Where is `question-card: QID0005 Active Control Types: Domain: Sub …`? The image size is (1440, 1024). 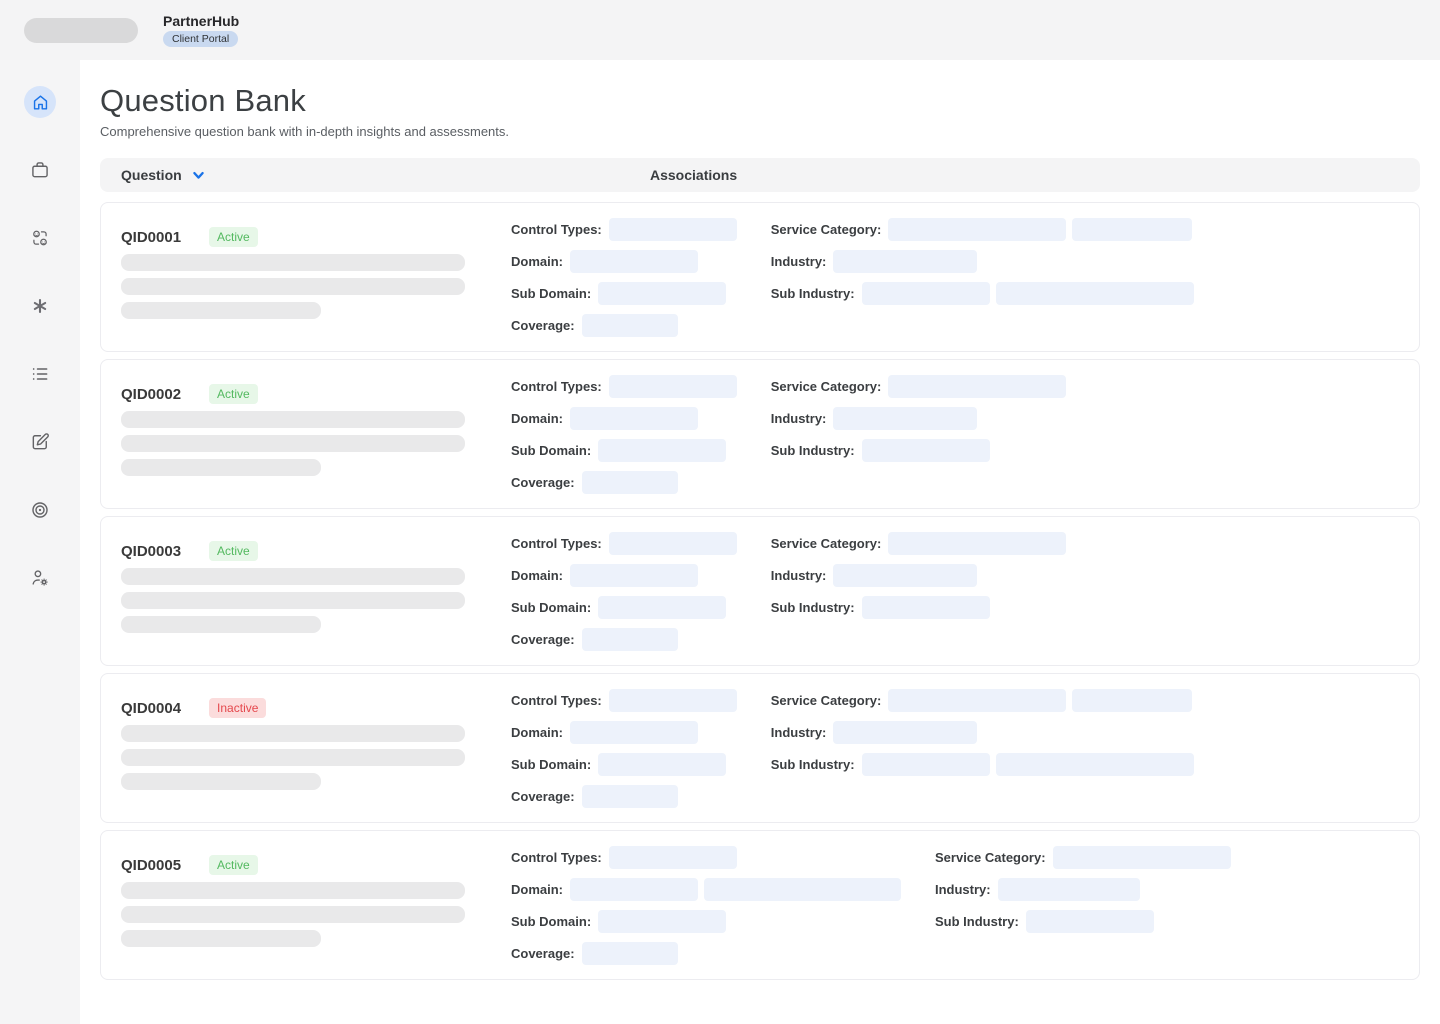 question-card: QID0005 Active Control Types: Domain: Sub … is located at coordinates (760, 905).